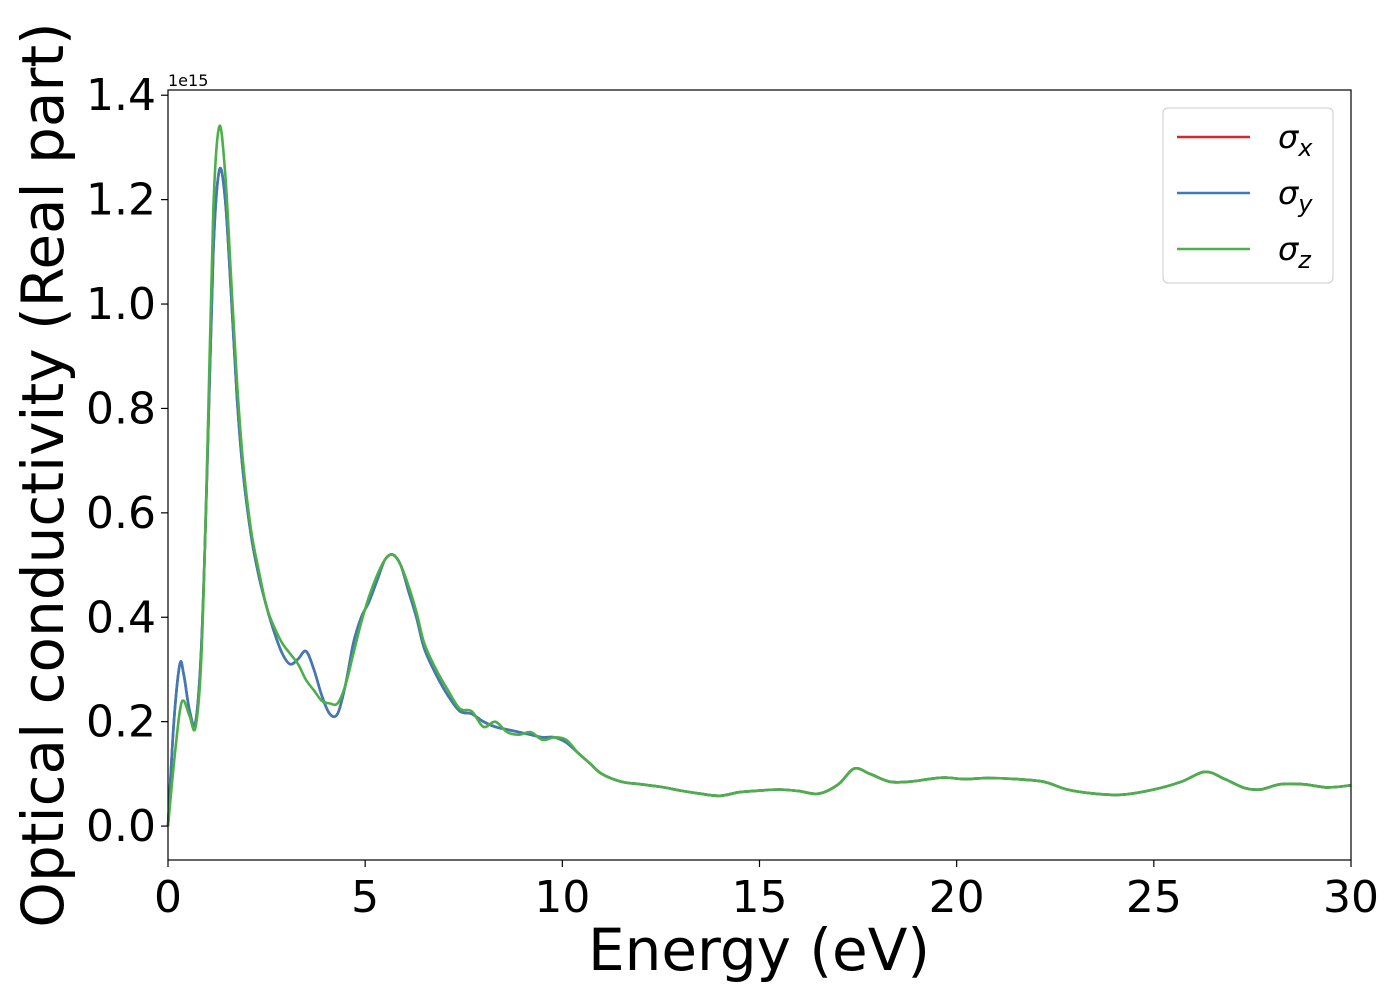 The width and height of the screenshot is (1400, 1004). Describe the element at coordinates (121, 95) in the screenshot. I see `y-tick-label: 1.4` at that location.